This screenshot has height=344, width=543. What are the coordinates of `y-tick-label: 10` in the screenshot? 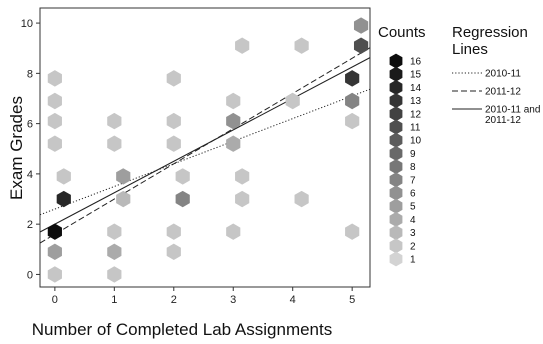 It's located at (27, 24).